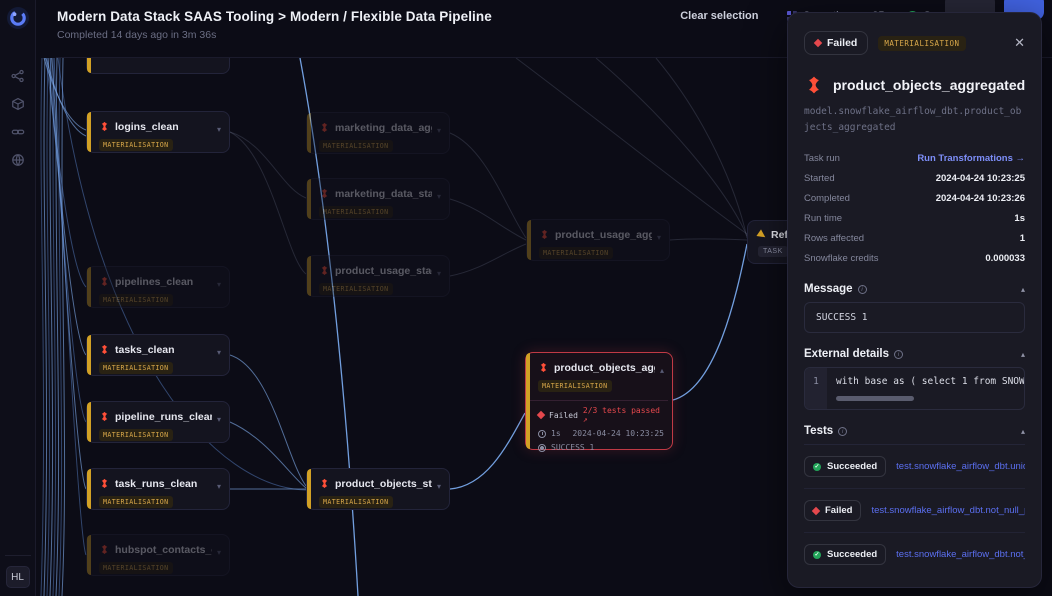 This screenshot has width=1052, height=596. Describe the element at coordinates (621, 415) in the screenshot. I see `tests-summary-link: 2/3 tests passed ↗` at that location.